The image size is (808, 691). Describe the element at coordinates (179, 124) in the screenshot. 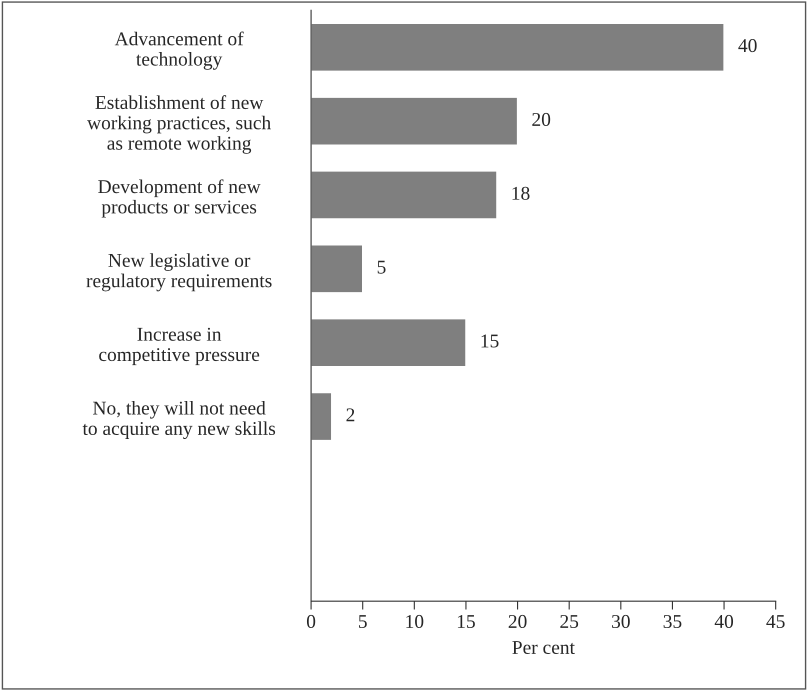

I see `y-tick-label: Establishment of new working practices, such as remote working` at that location.